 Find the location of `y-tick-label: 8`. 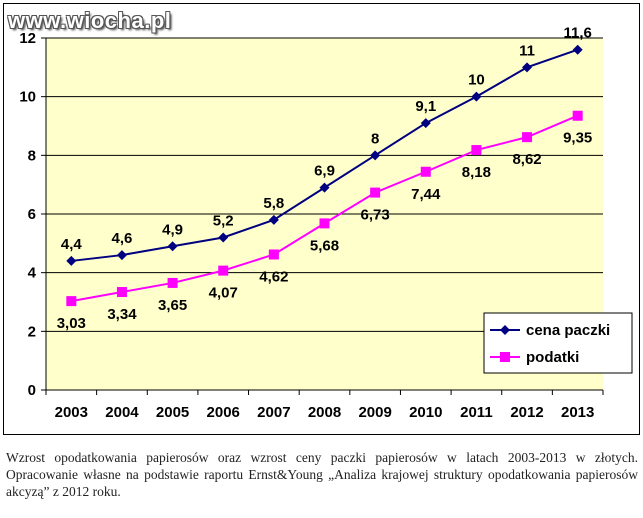

y-tick-label: 8 is located at coordinates (32, 155).